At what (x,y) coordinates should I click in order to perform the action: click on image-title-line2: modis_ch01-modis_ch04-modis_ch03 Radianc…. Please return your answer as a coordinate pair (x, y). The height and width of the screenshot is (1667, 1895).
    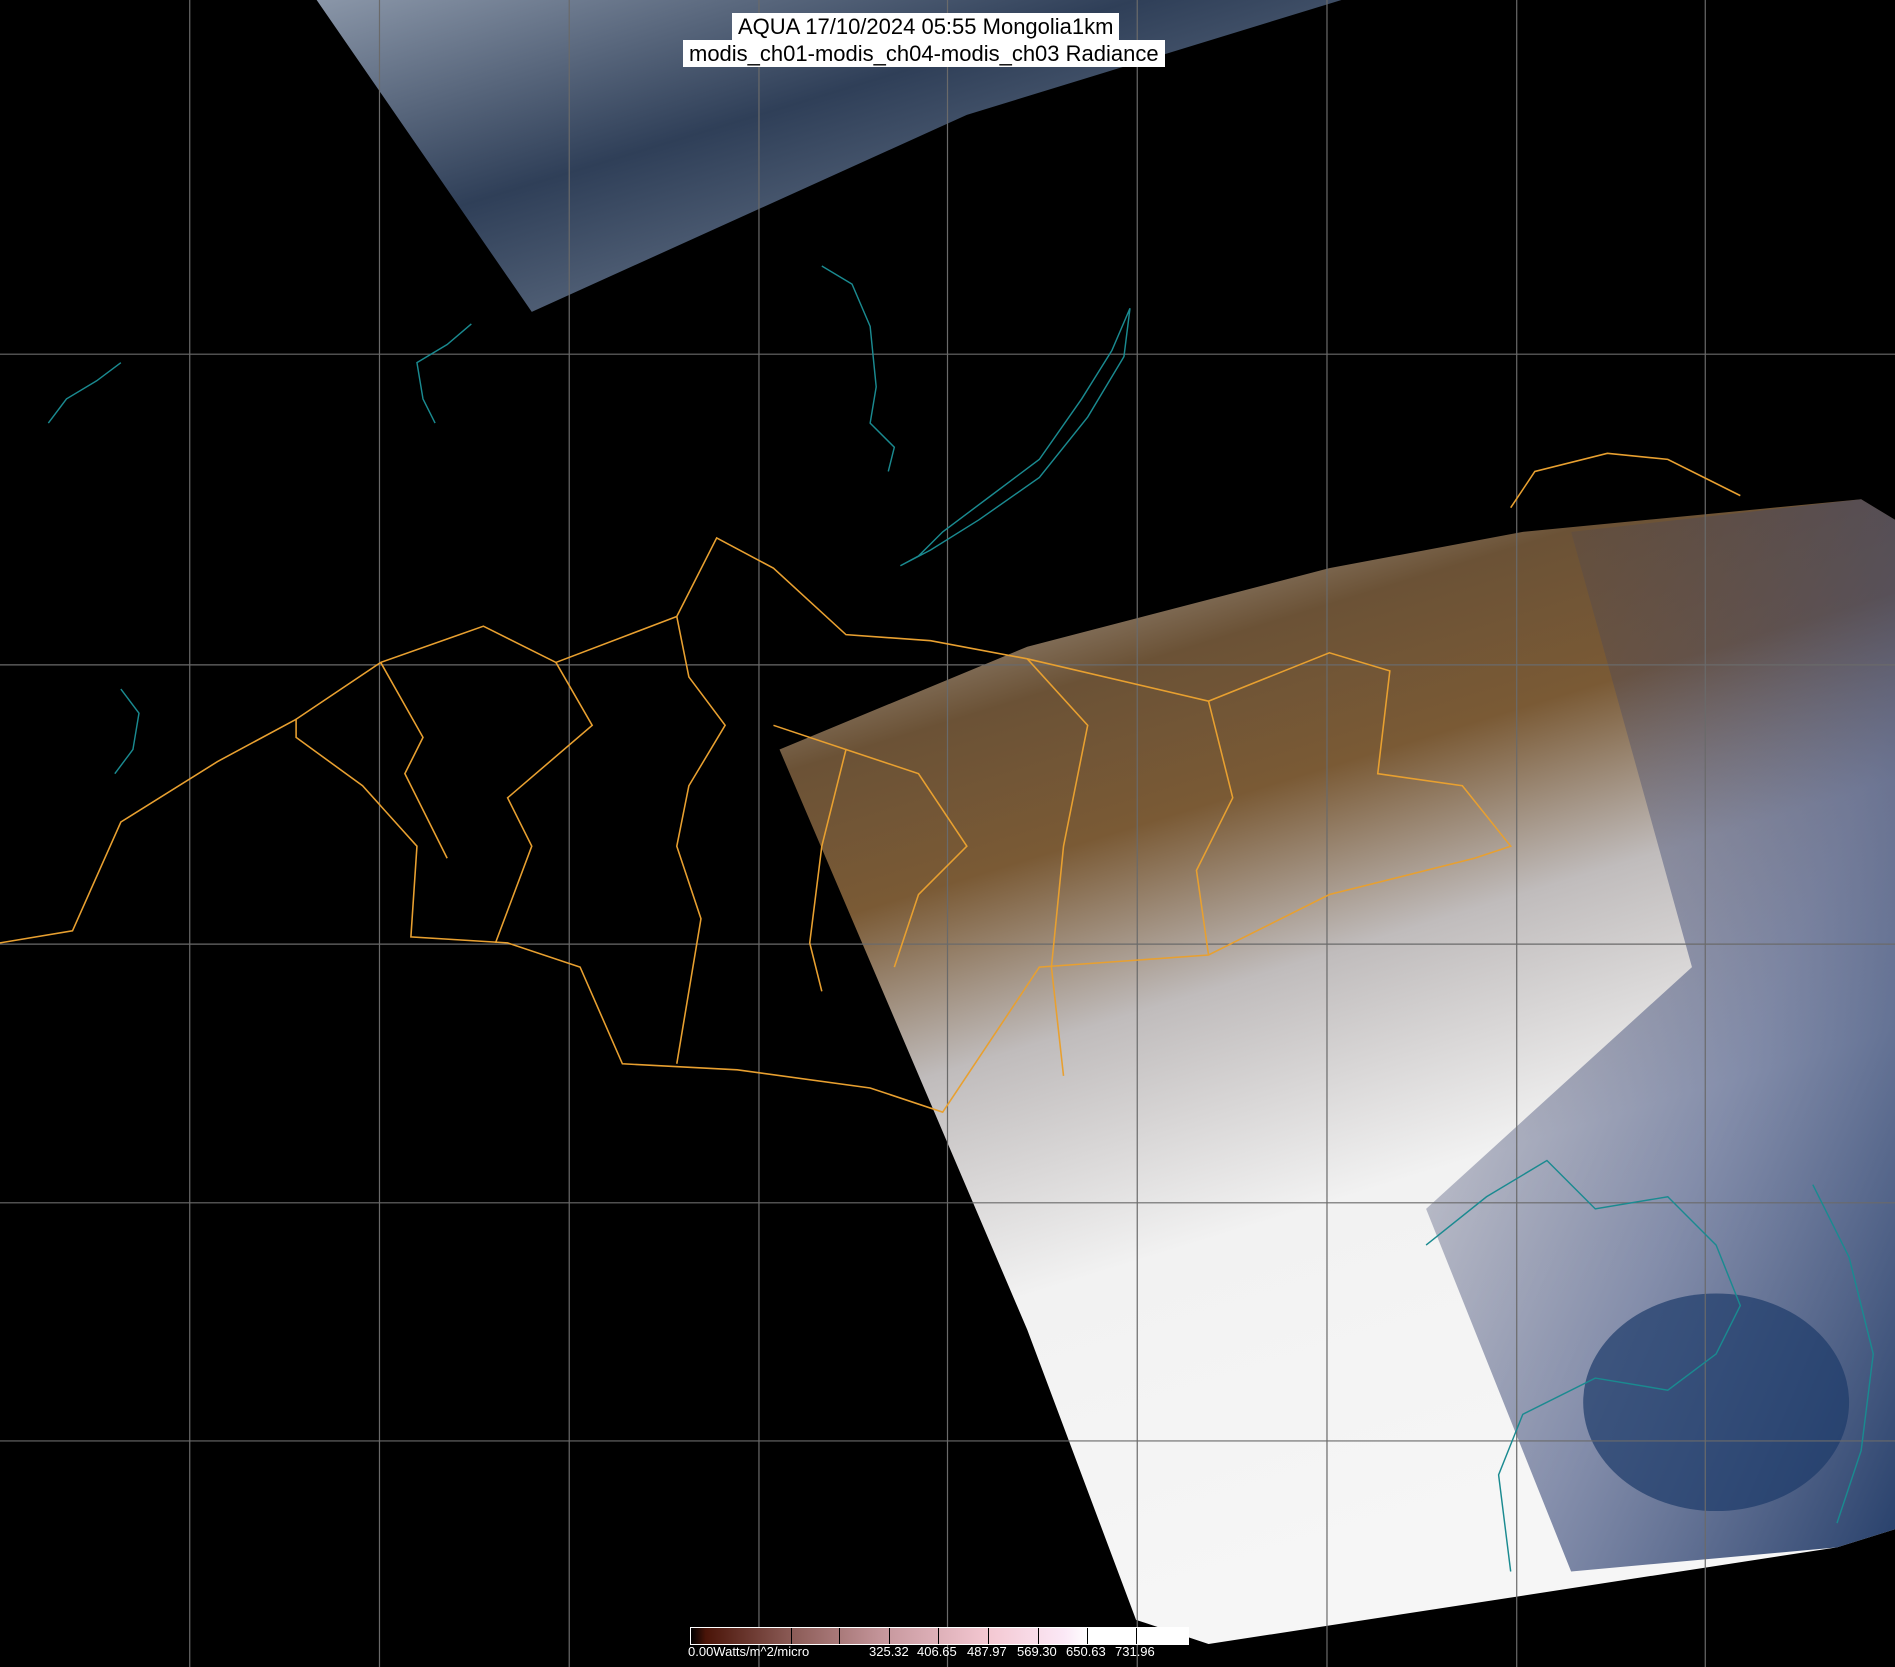
    Looking at the image, I should click on (924, 53).